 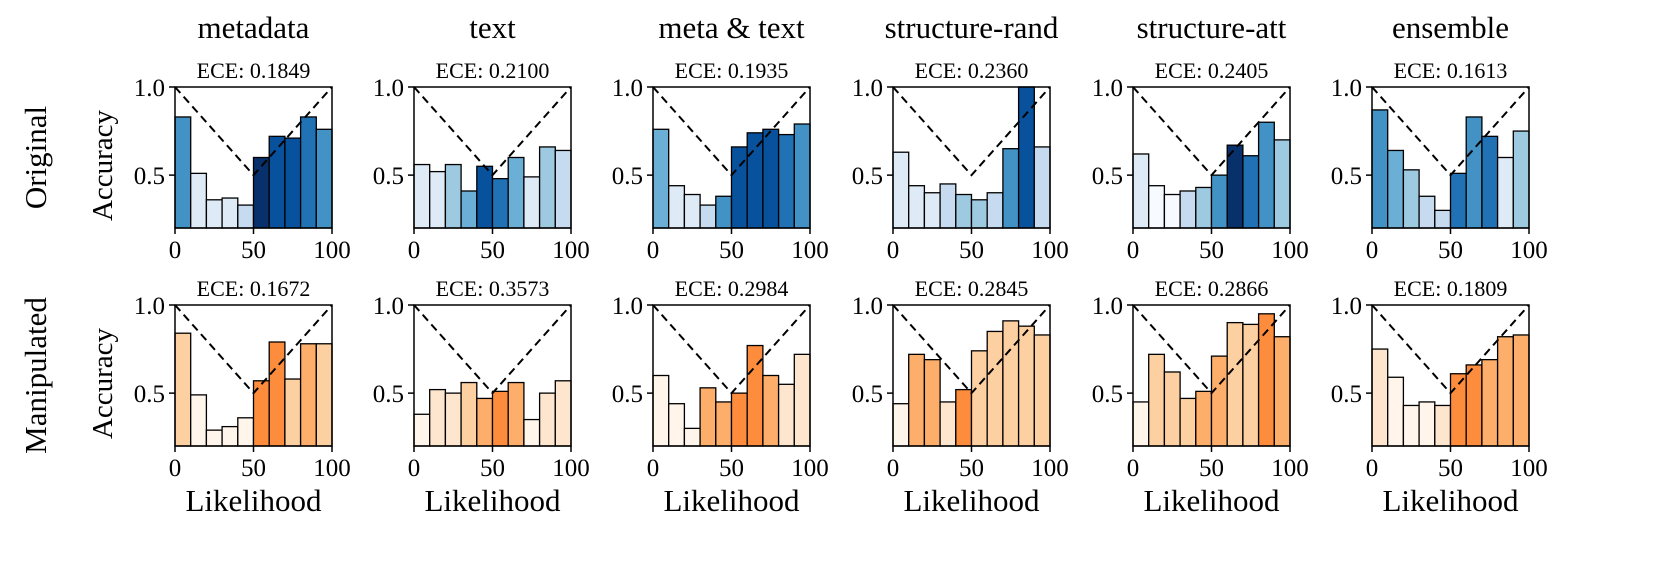 I want to click on x-axis-label-5: Likelihood, so click(x=1450, y=500).